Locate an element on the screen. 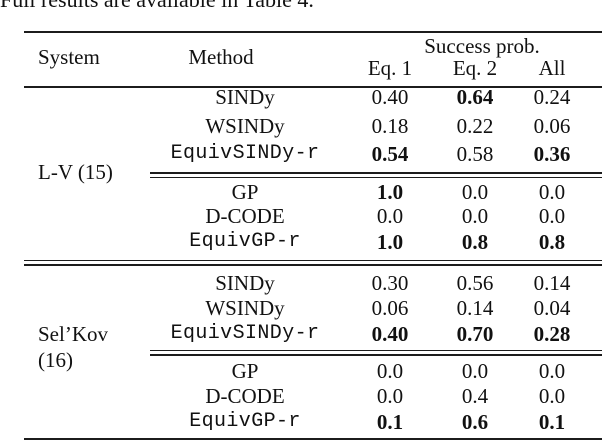 The width and height of the screenshot is (606, 446). value-cell-eq1: 0.06 is located at coordinates (390, 307).